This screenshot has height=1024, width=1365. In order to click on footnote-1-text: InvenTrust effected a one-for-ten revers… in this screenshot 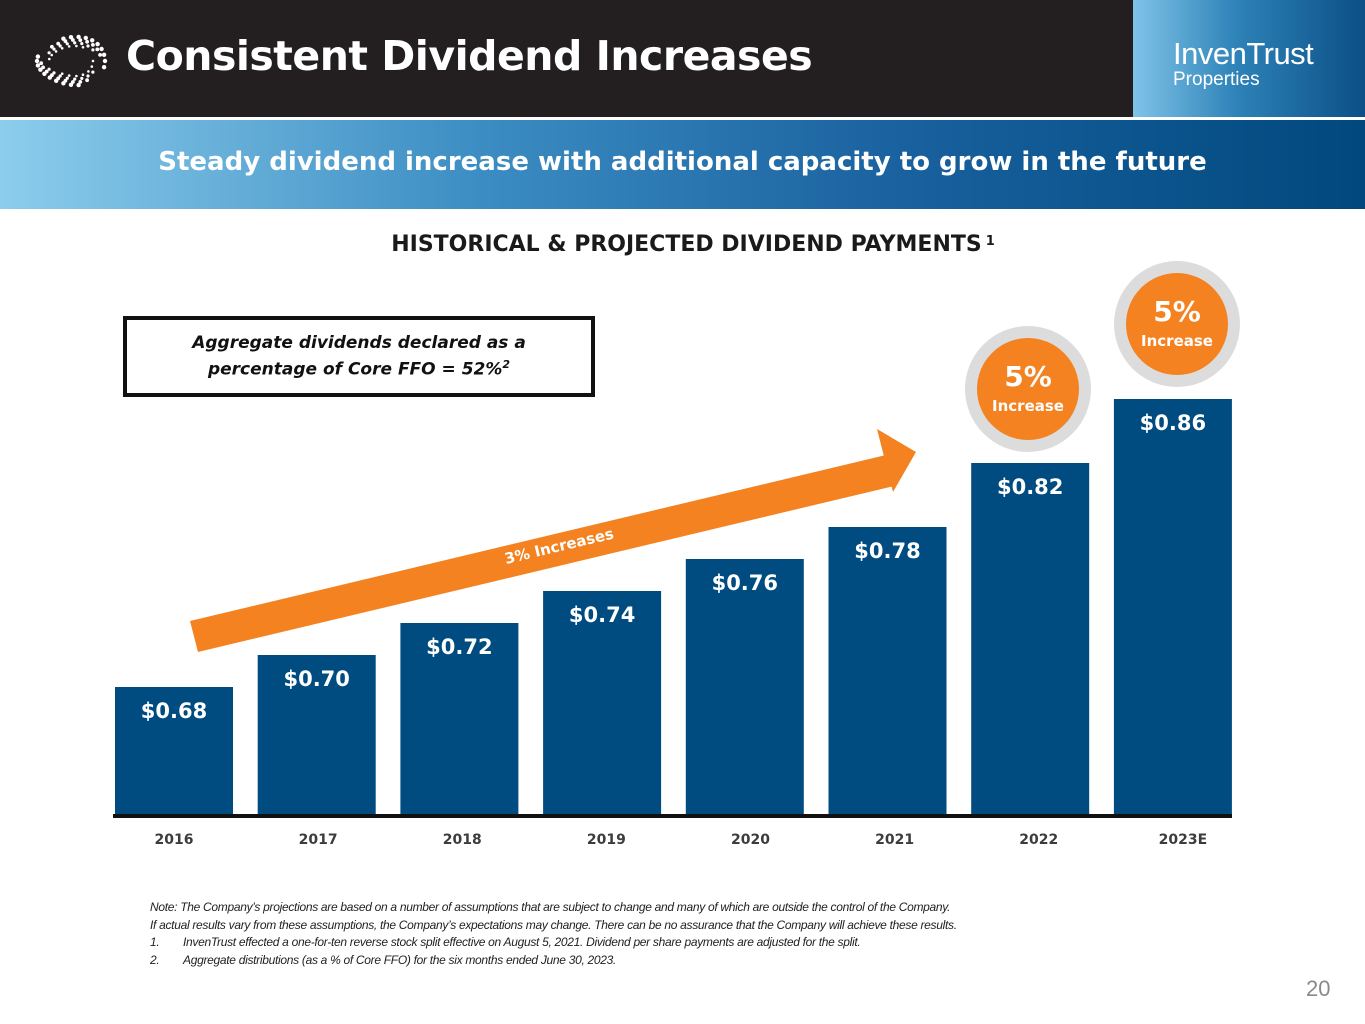, I will do `click(522, 942)`.